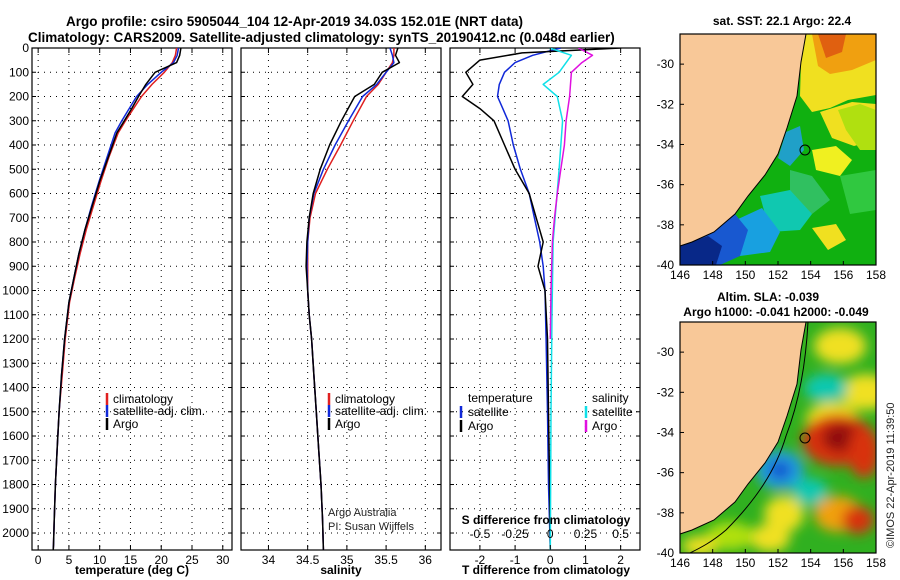 Image resolution: width=900 pixels, height=580 pixels. I want to click on salinity-xlabel: salinity, so click(341, 570).